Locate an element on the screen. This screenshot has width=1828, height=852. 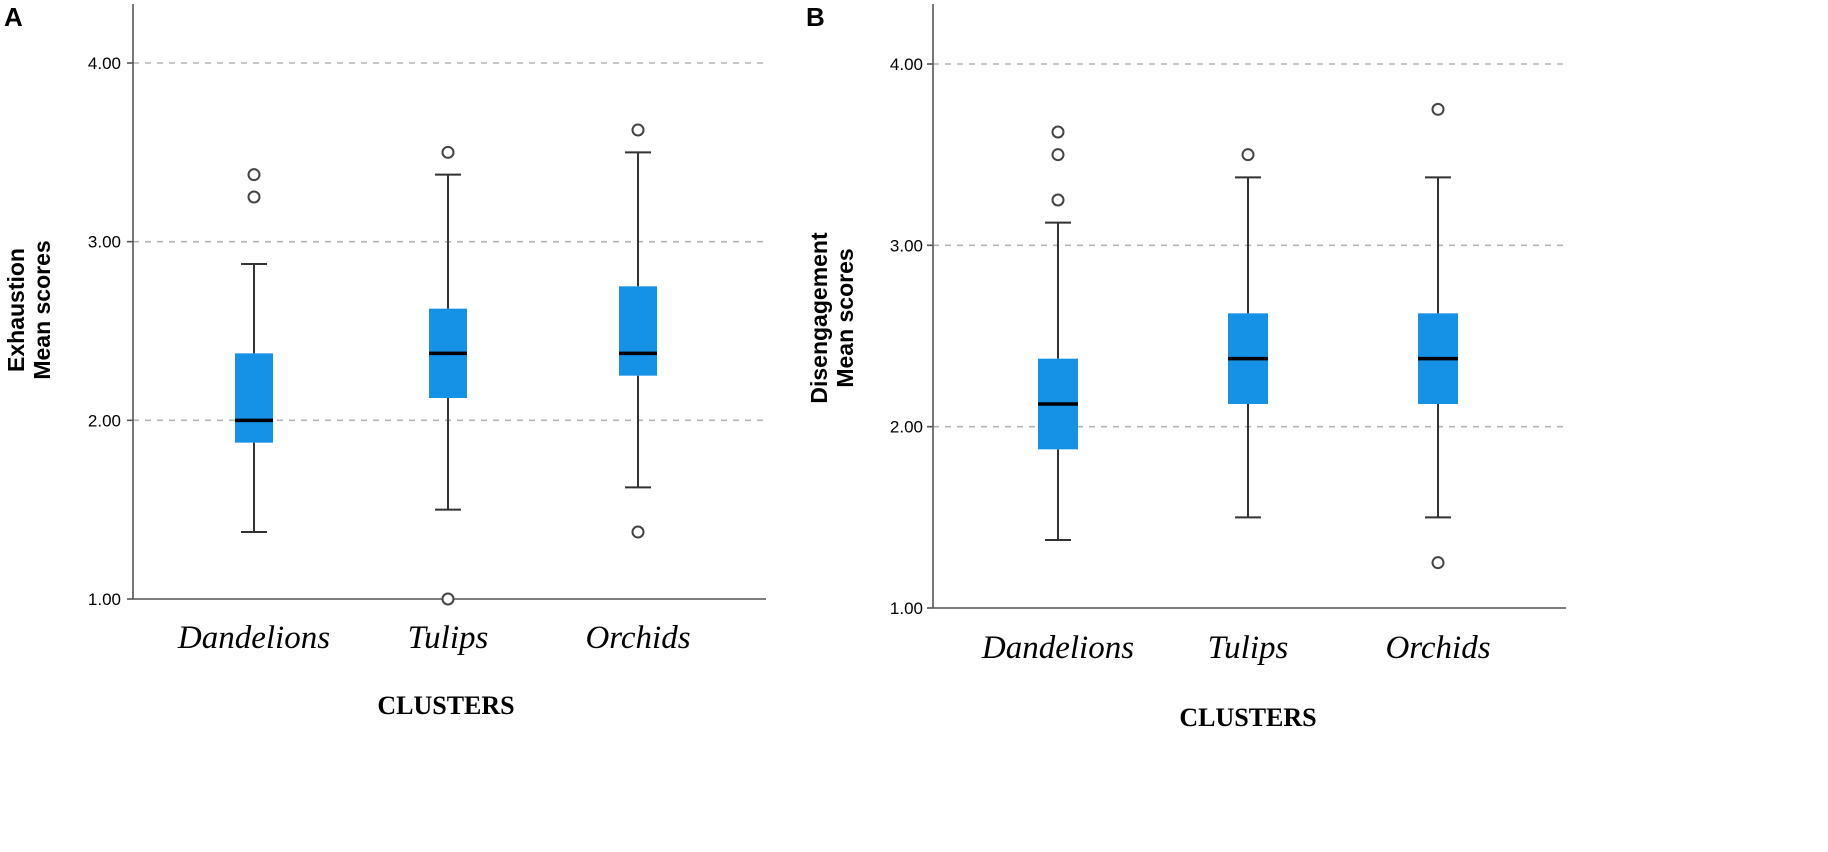
y-axis-title-line1: Exhaustion is located at coordinates (16, 310).